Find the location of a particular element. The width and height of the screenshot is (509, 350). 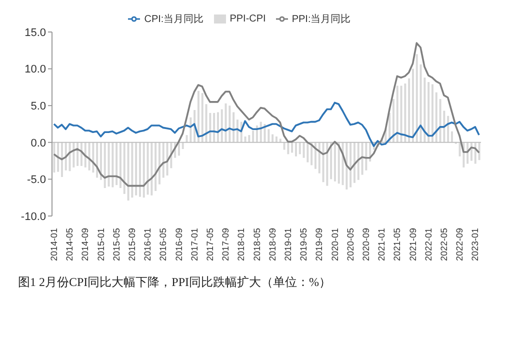

x-tick-label: 2014-01 is located at coordinates (53, 245).